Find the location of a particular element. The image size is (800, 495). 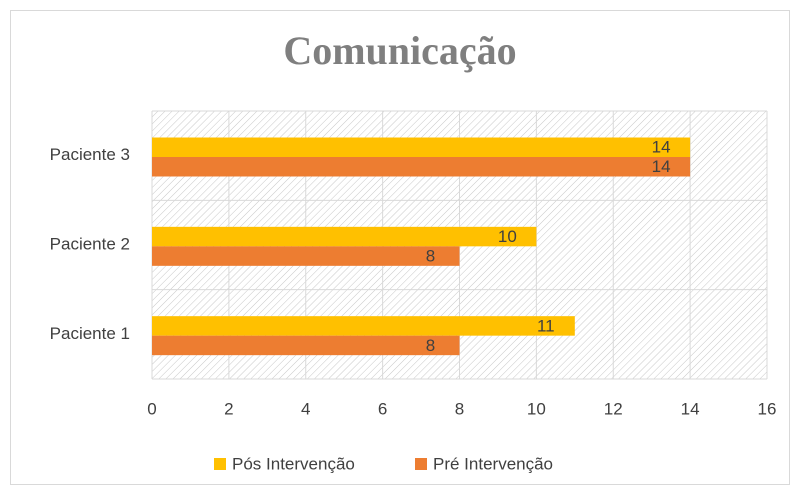

chart-title: Comunicação is located at coordinates (399, 50).